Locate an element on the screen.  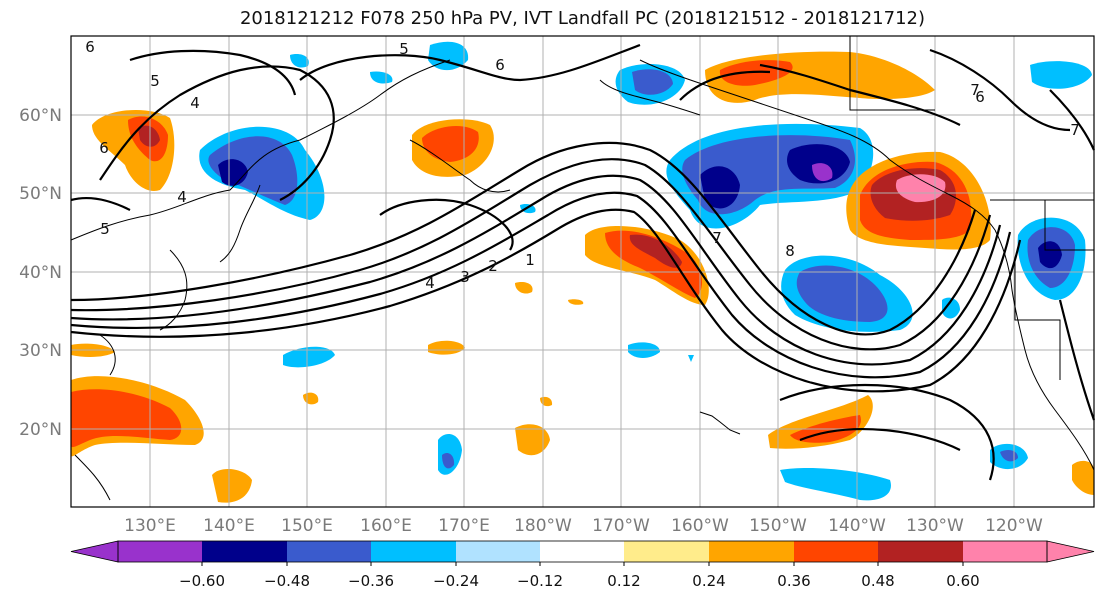
colorbar-tick-label: 0.24 is located at coordinates (708, 581).